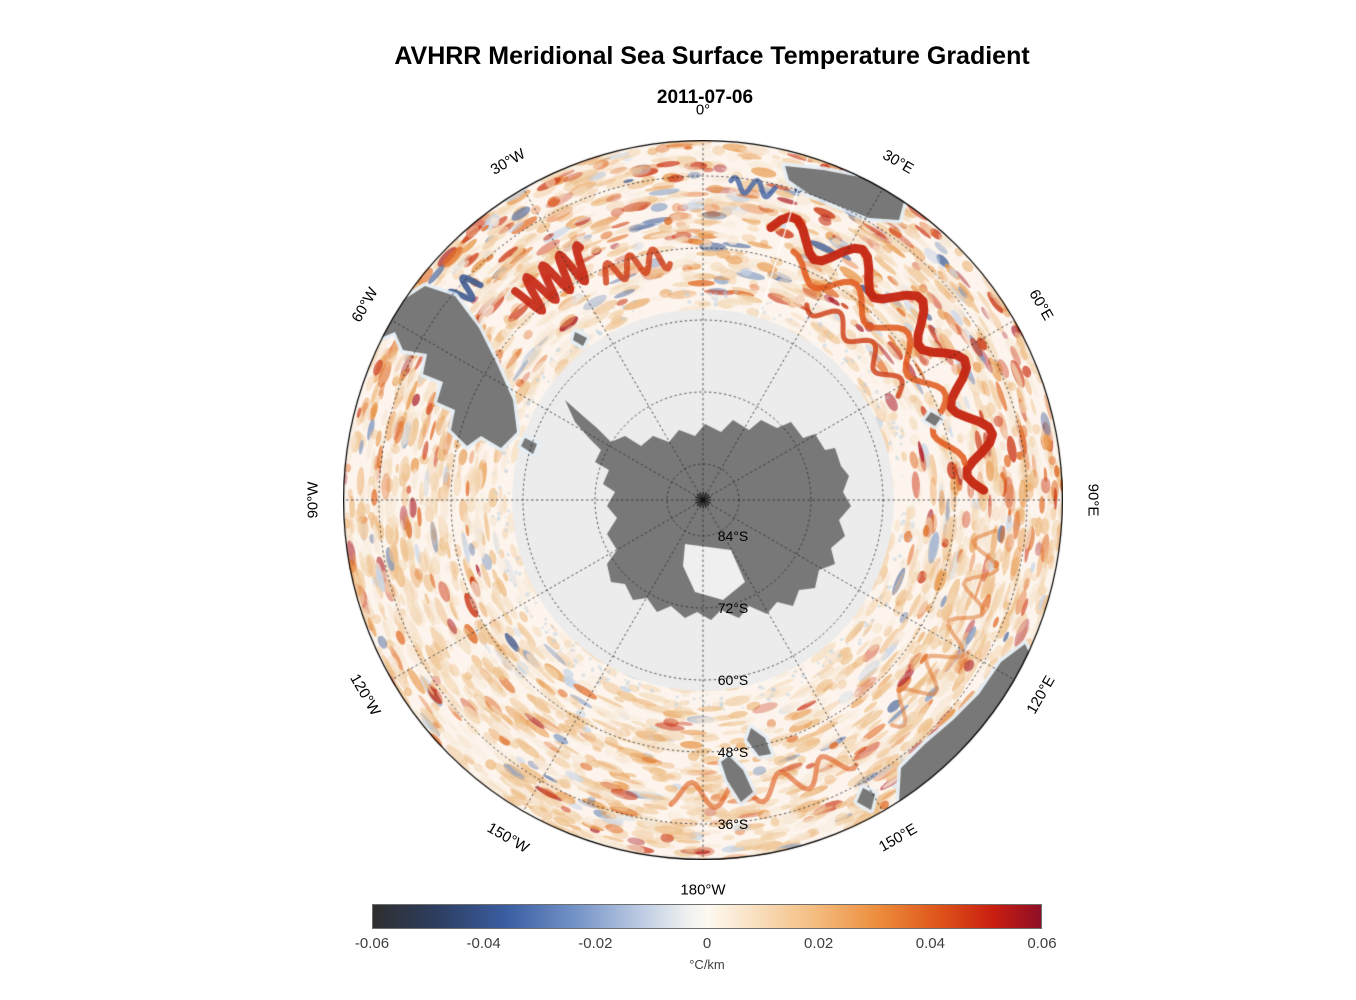 This screenshot has height=1000, width=1356. Describe the element at coordinates (733, 536) in the screenshot. I see `latitude-label: 84°S` at that location.